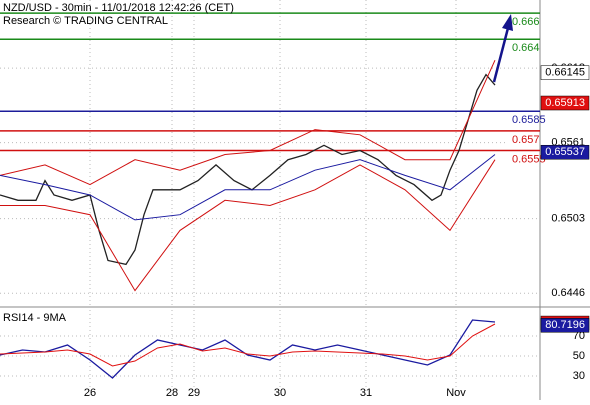 Image resolution: width=590 pixels, height=405 pixels. Describe the element at coordinates (568, 219) in the screenshot. I see `y-tick-label: 0.6503` at that location.